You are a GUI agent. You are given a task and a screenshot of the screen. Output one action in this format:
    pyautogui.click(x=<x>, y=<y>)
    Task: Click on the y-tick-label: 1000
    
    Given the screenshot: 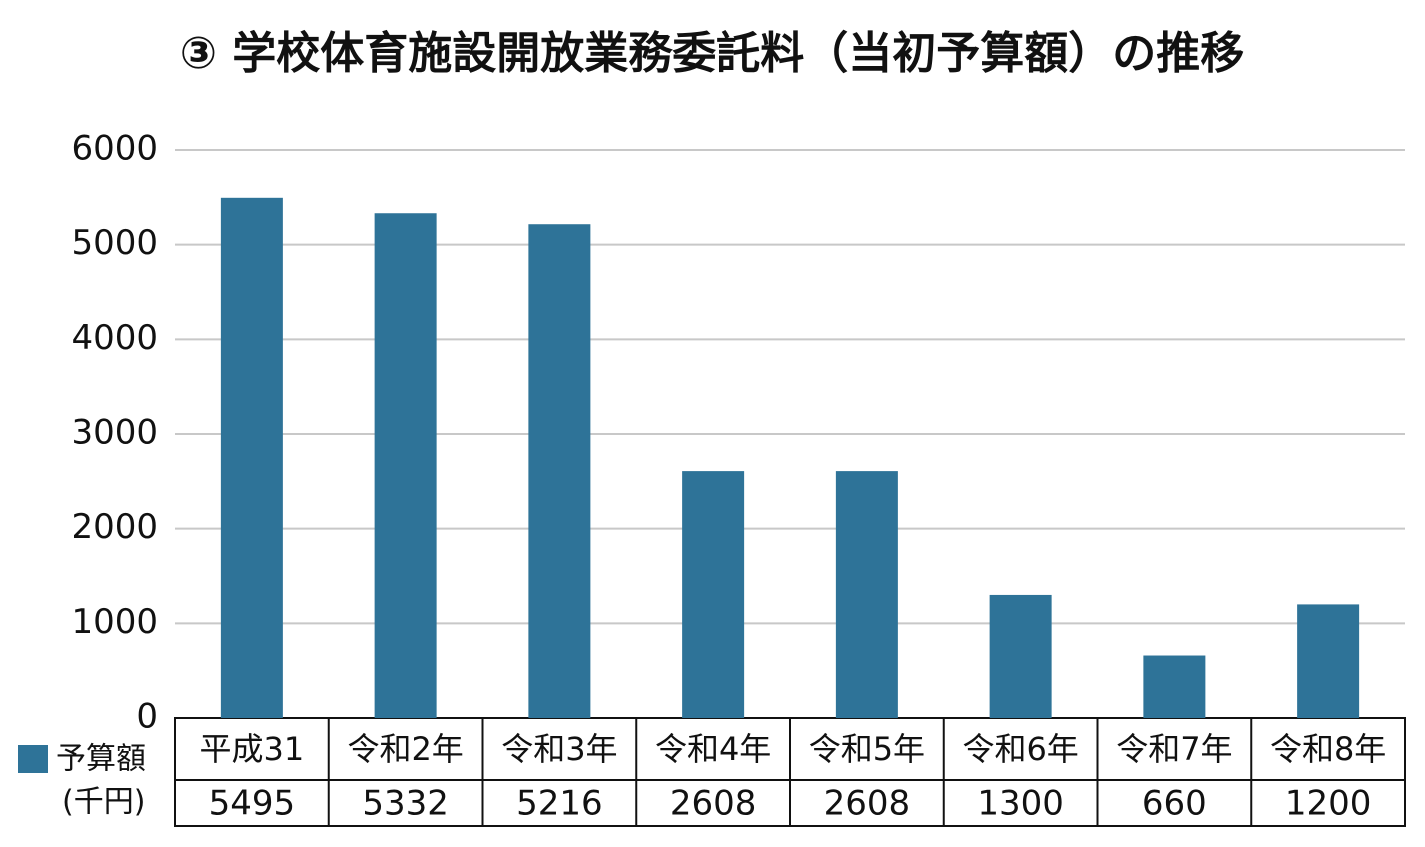 What is the action you would take?
    pyautogui.click(x=114, y=622)
    